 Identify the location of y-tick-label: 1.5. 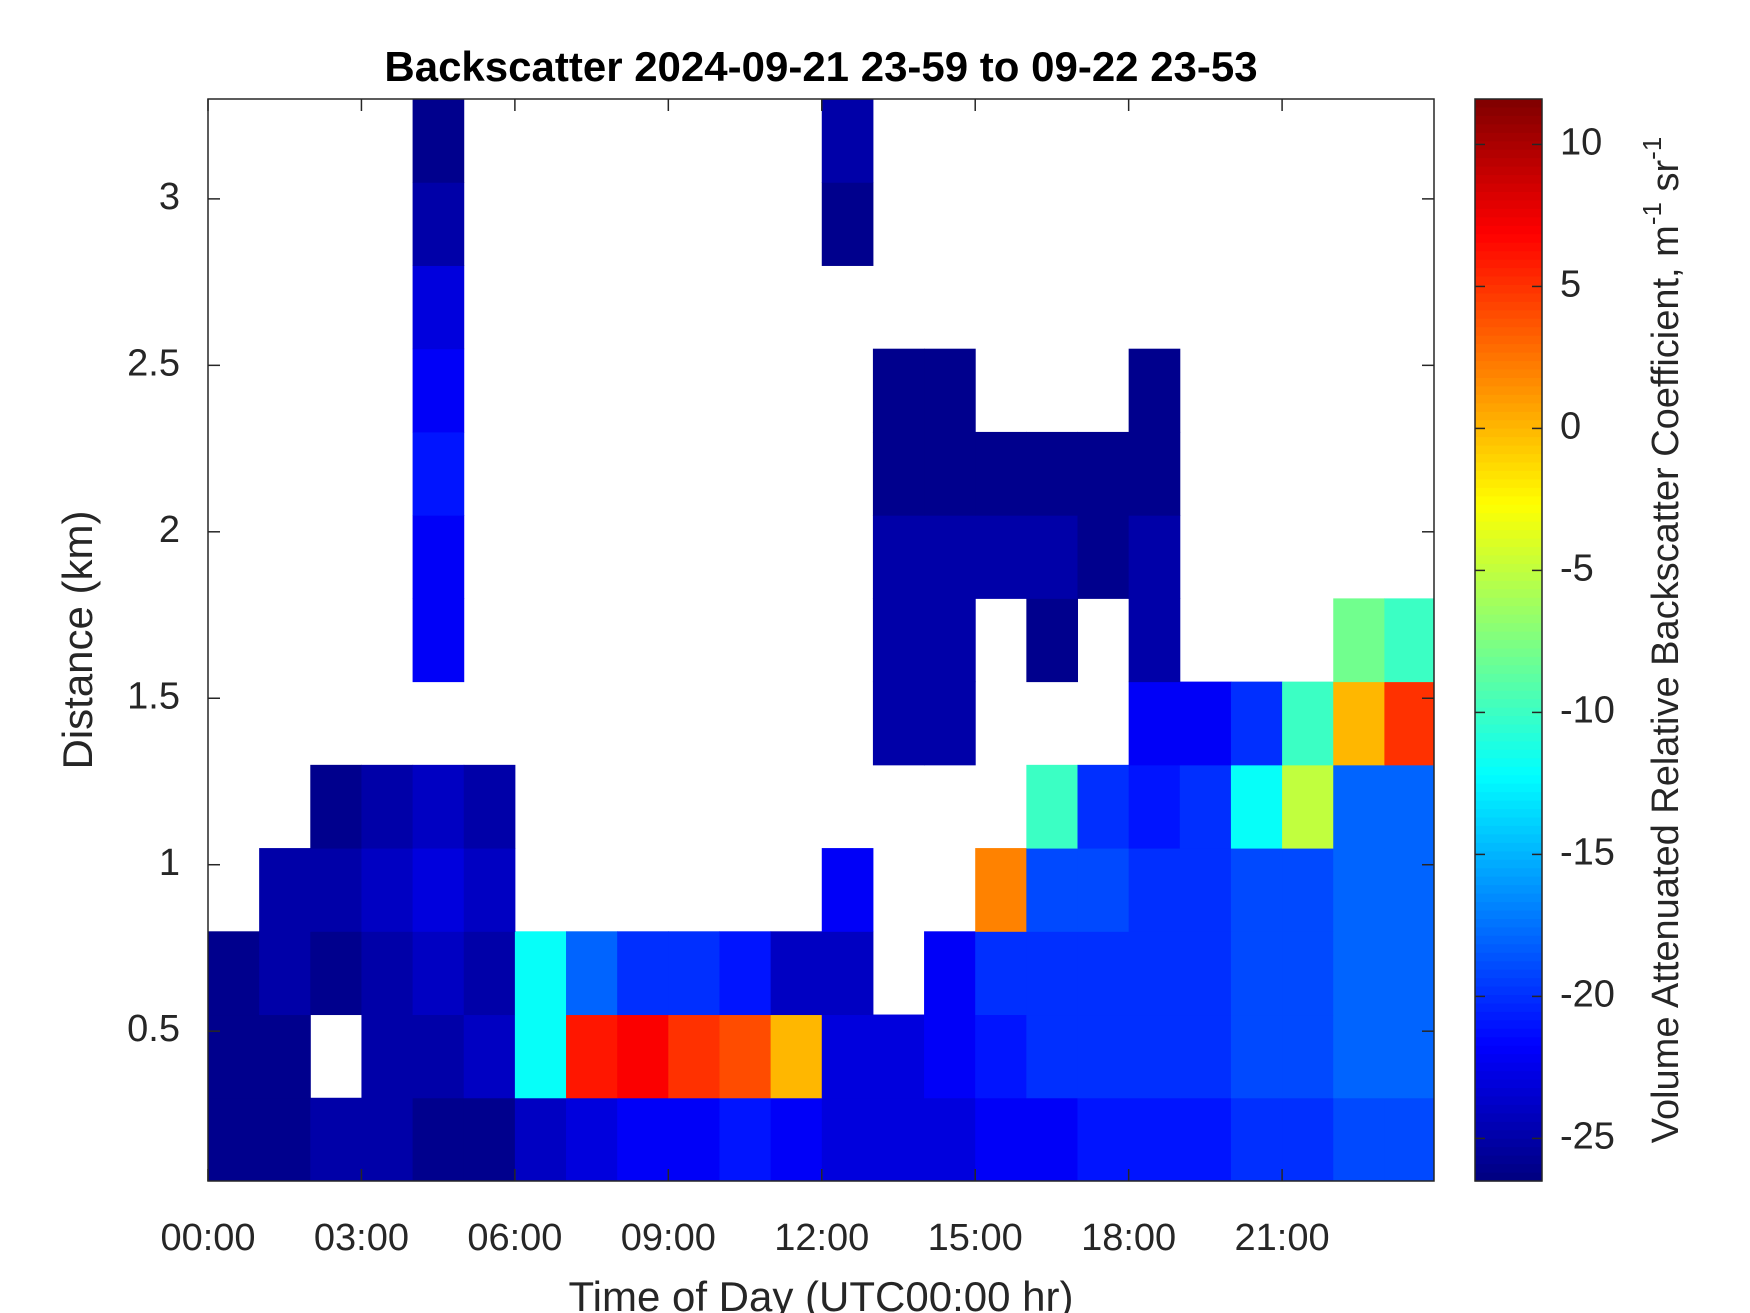
(153, 696).